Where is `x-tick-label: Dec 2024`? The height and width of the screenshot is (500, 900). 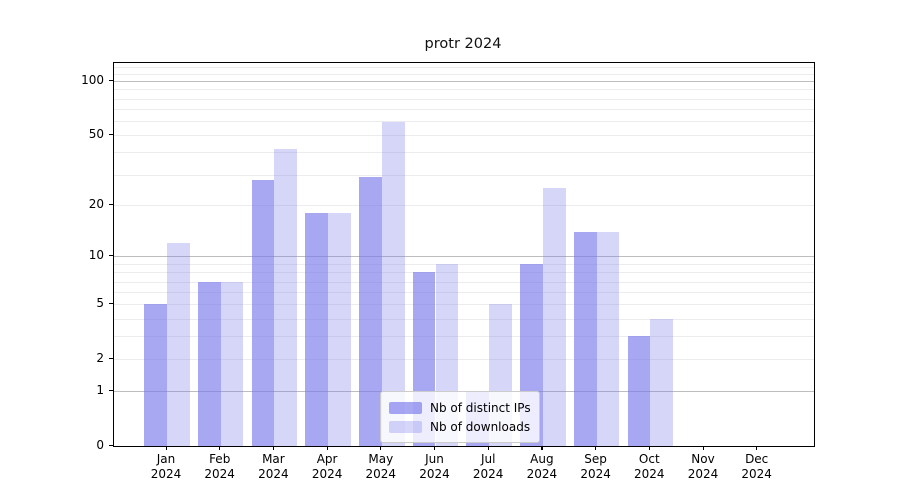 x-tick-label: Dec 2024 is located at coordinates (757, 466).